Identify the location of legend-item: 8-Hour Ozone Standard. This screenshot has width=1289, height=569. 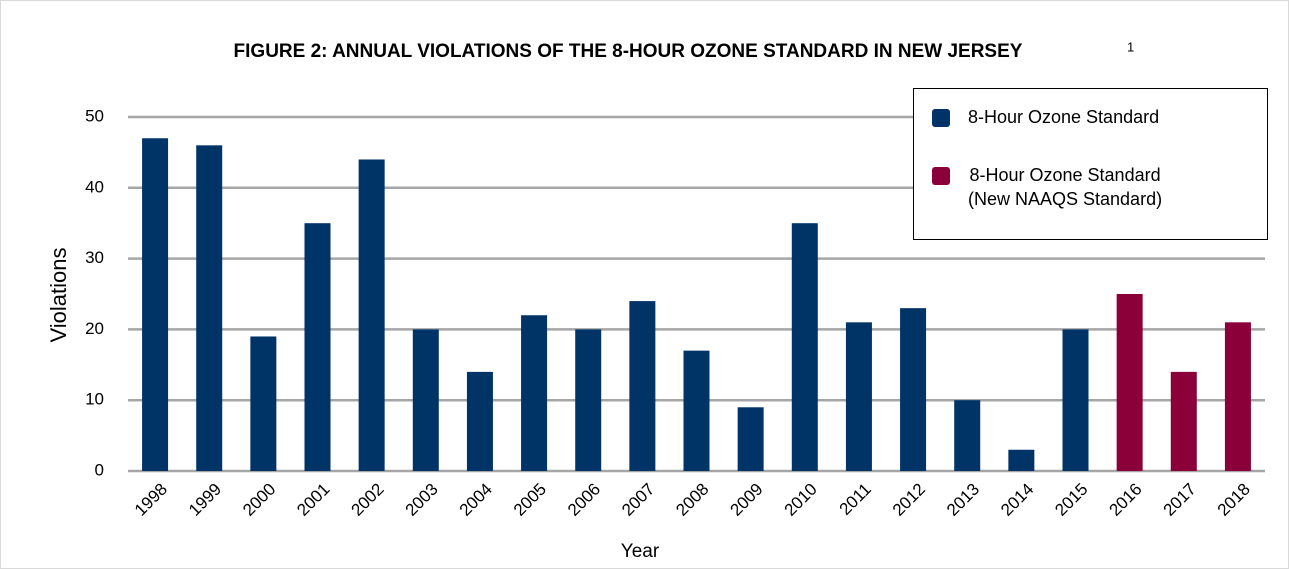
(1045, 118).